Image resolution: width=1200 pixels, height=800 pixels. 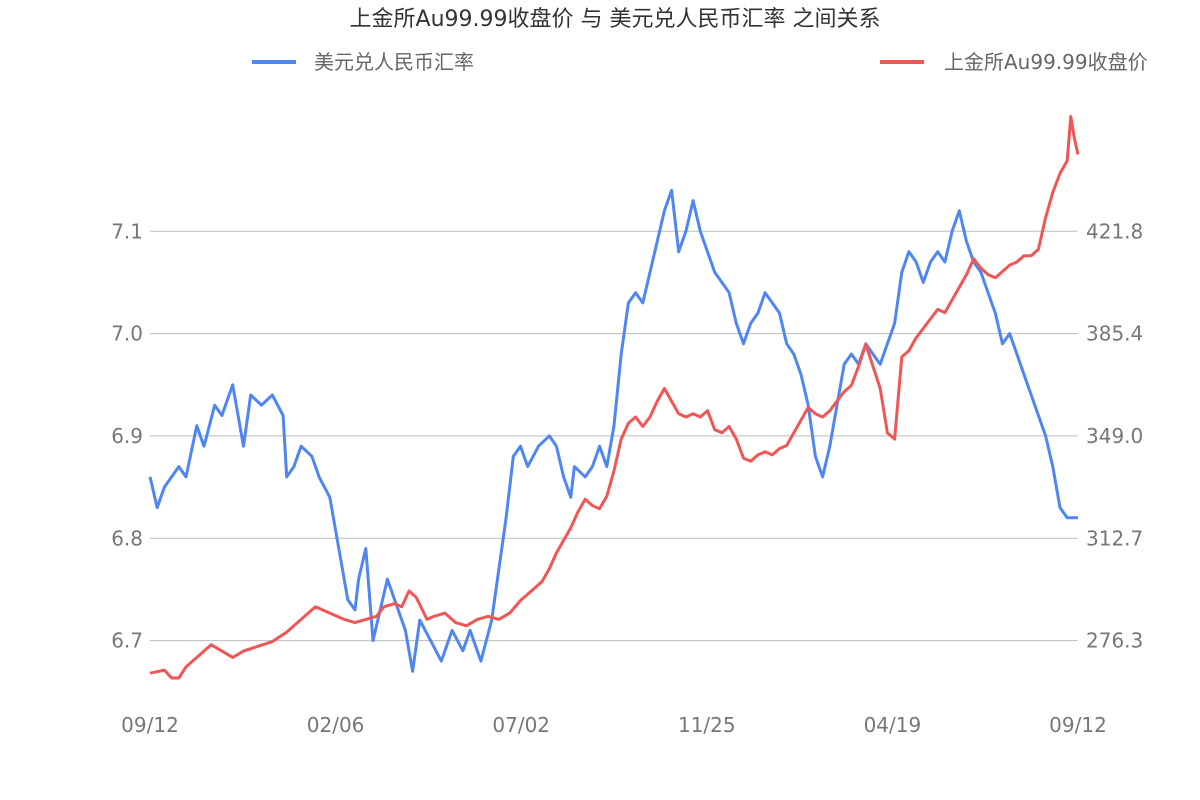 What do you see at coordinates (615, 19) in the screenshot?
I see `chart-title: 上金所Au99.99收盘价 与 美元兑人民币汇率 之间关系` at bounding box center [615, 19].